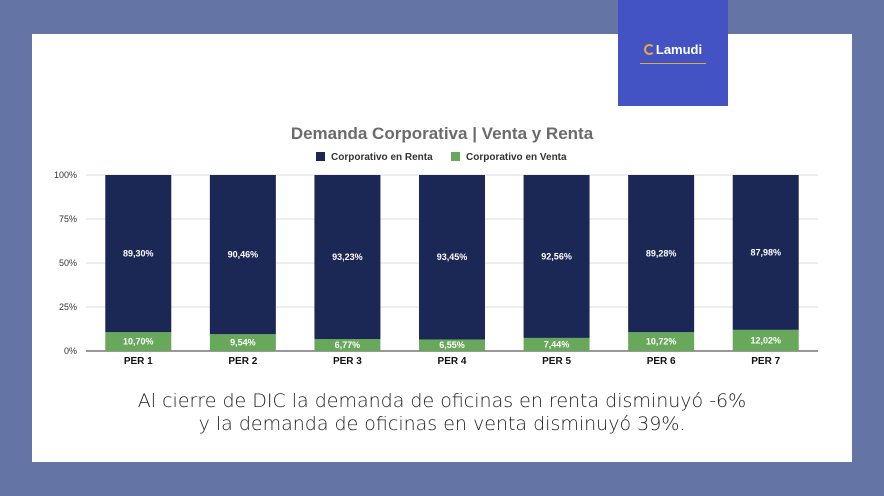  I want to click on x-tick-label: PER 3, so click(347, 361).